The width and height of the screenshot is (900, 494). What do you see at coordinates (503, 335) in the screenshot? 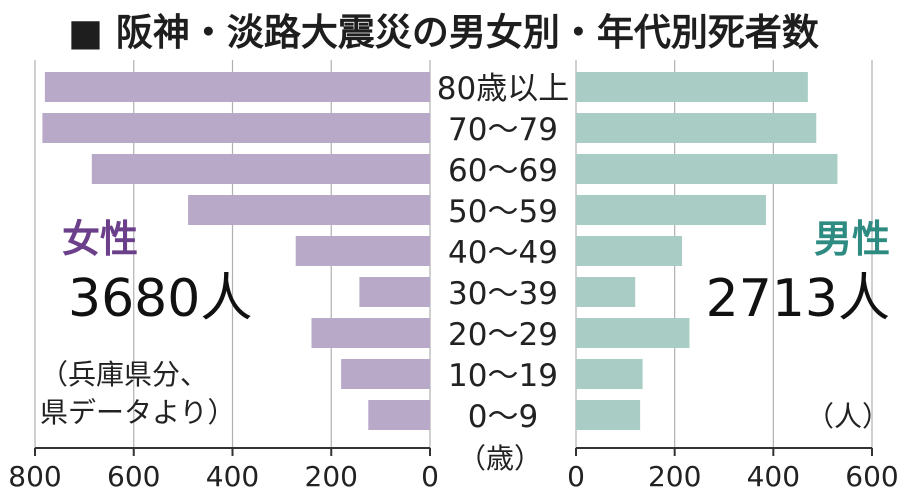
I see `age-category-label: 20～29` at bounding box center [503, 335].